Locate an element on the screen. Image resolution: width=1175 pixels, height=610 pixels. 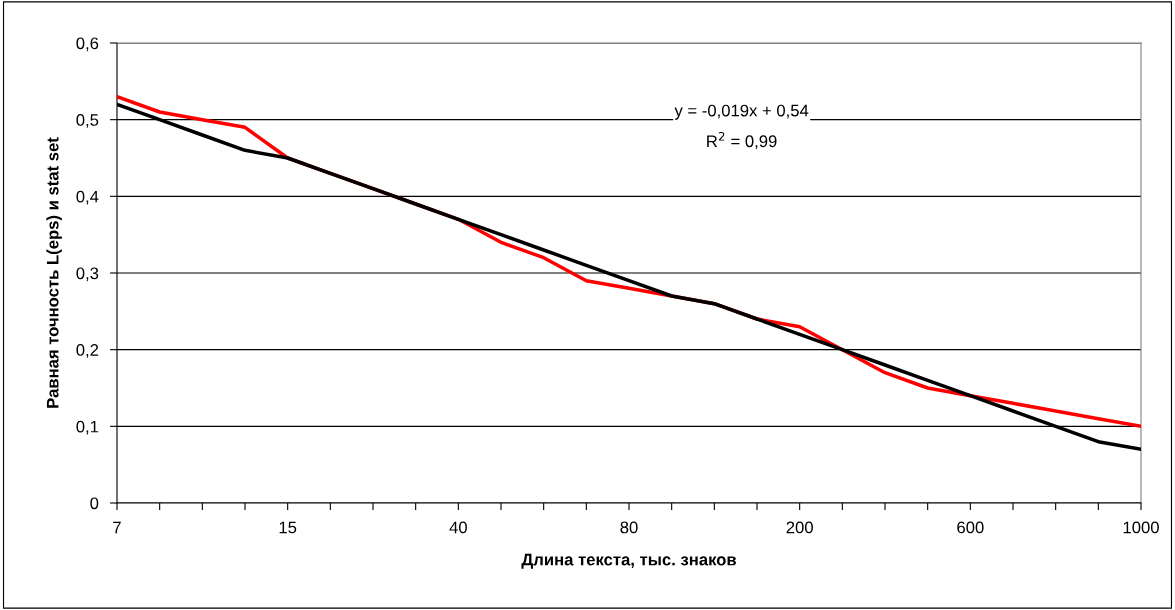
x-tick-label: 600 is located at coordinates (970, 527).